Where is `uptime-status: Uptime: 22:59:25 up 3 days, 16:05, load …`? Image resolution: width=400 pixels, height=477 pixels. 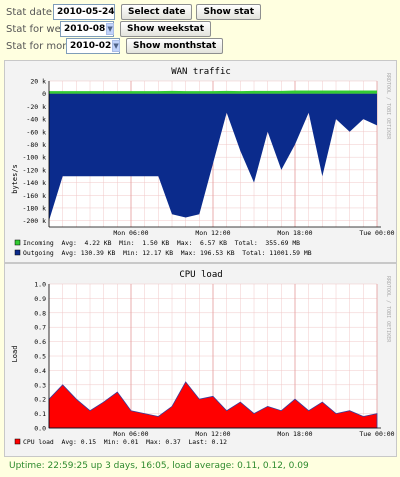 uptime-status: Uptime: 22:59:25 up 3 days, 16:05, load … is located at coordinates (159, 466).